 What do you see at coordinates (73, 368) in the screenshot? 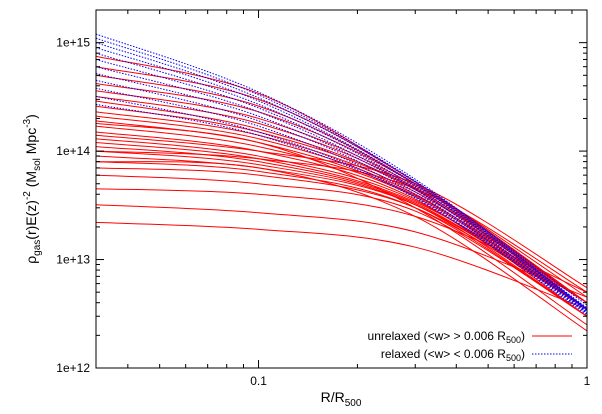
I see `y-tick-label: 1e+12` at bounding box center [73, 368].